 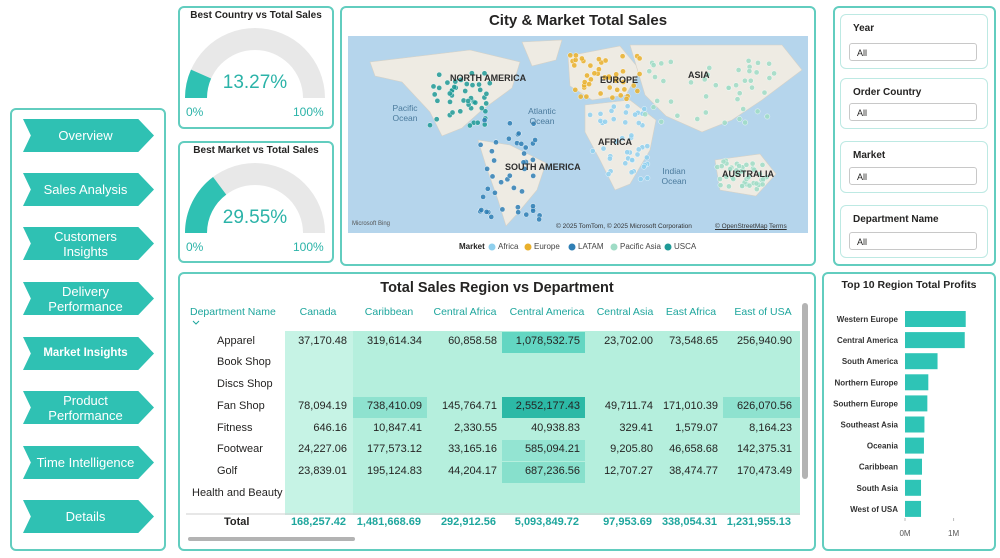 What do you see at coordinates (240, 449) in the screenshot?
I see `row-label: Footwear` at bounding box center [240, 449].